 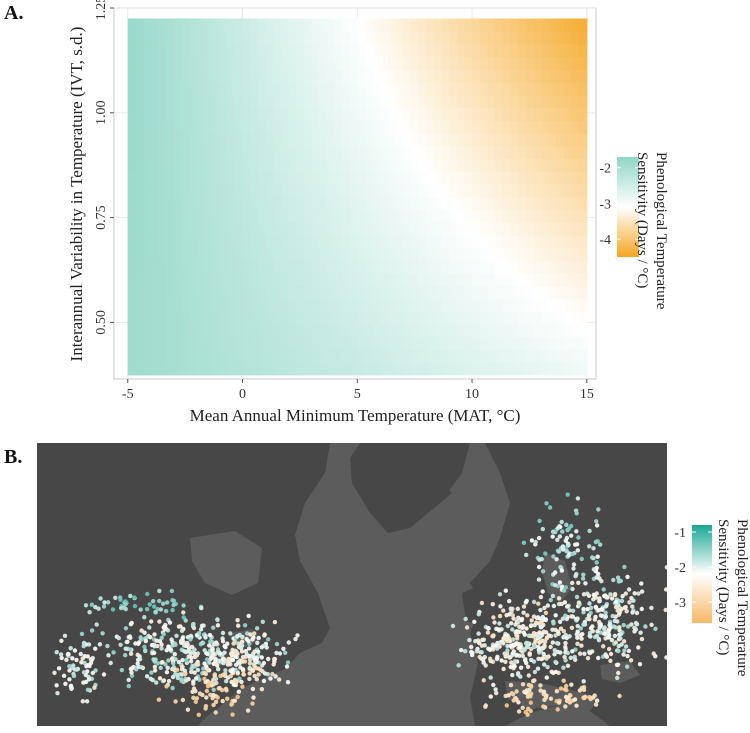 What do you see at coordinates (242, 394) in the screenshot?
I see `x-tick-label: 0` at bounding box center [242, 394].